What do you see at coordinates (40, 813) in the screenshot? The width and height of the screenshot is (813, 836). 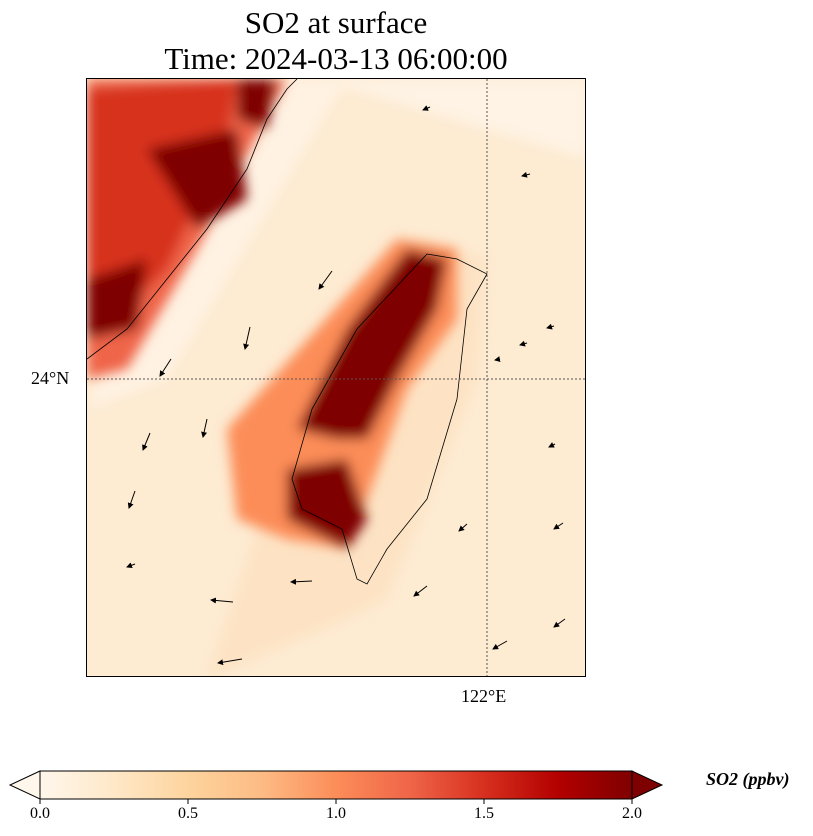 I see `colorbar-tick: 0.0` at bounding box center [40, 813].